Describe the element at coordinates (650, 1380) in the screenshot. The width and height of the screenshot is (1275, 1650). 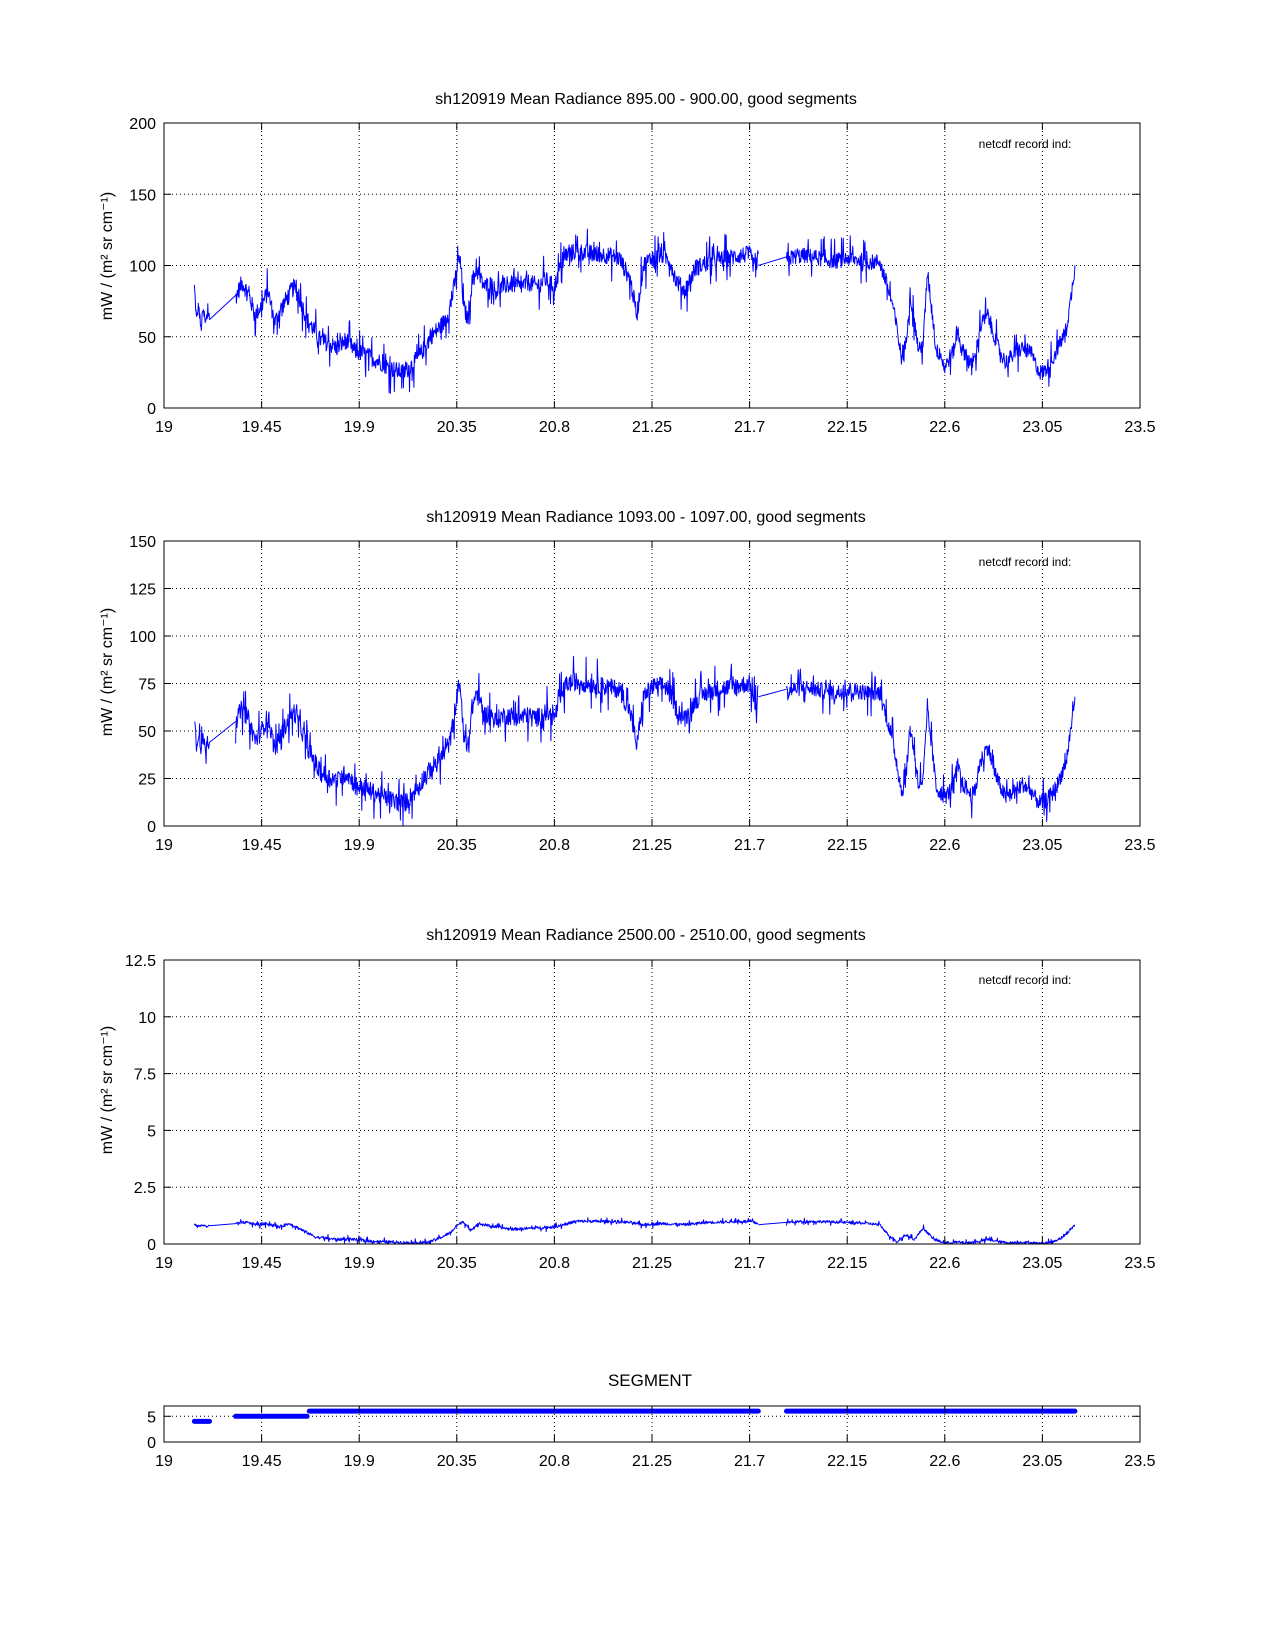
I see `chart-title: SEGMENT` at that location.